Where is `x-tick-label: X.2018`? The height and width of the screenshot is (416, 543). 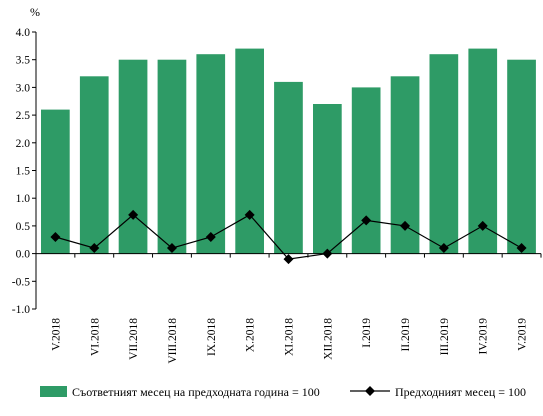 x-tick-label: X.2018 is located at coordinates (251, 335).